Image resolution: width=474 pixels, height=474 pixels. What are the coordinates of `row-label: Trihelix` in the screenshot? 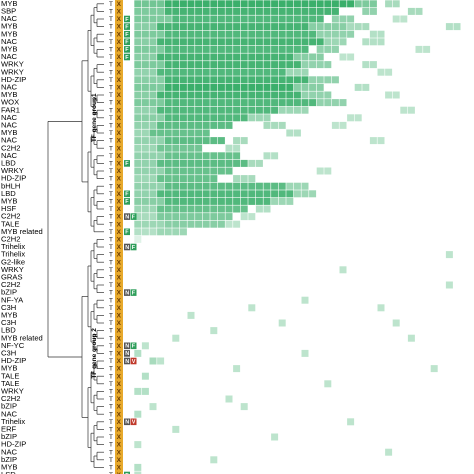 It's located at (13, 421).